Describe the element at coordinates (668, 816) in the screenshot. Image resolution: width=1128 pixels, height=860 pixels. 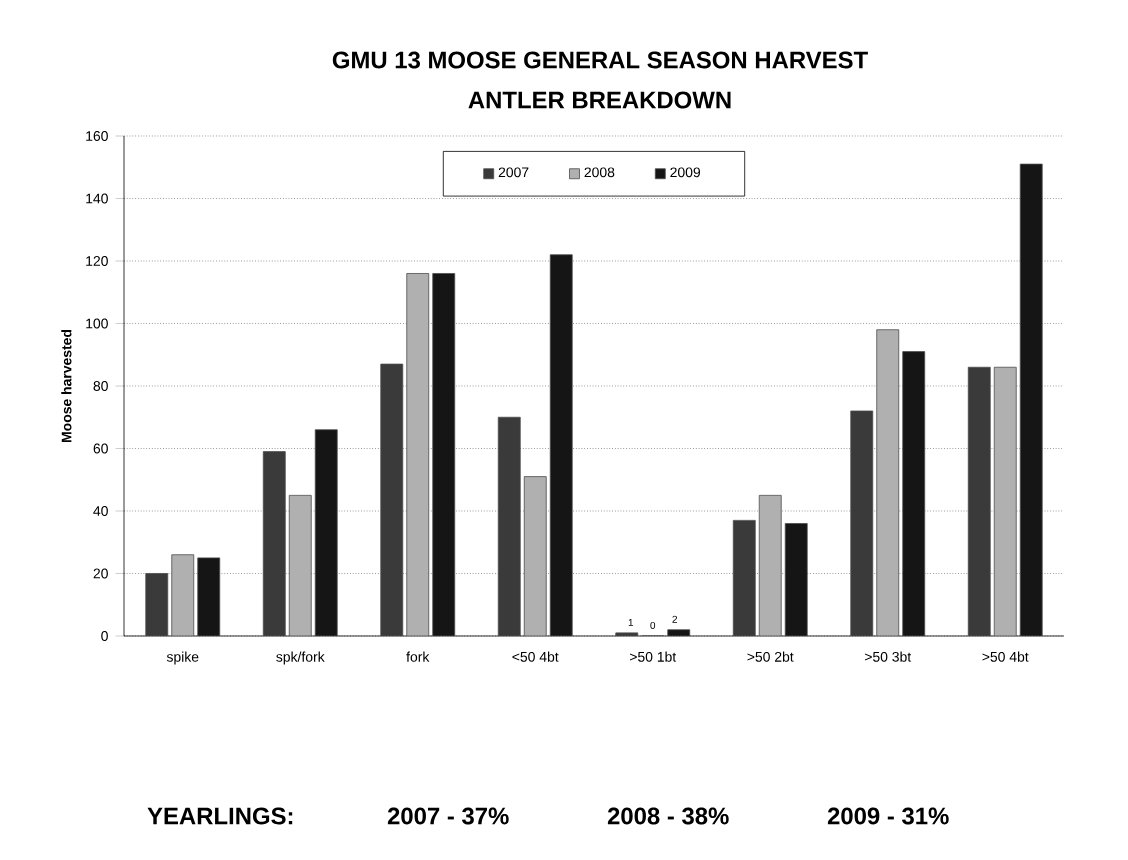
I see `text: 2008 - 38%` at that location.